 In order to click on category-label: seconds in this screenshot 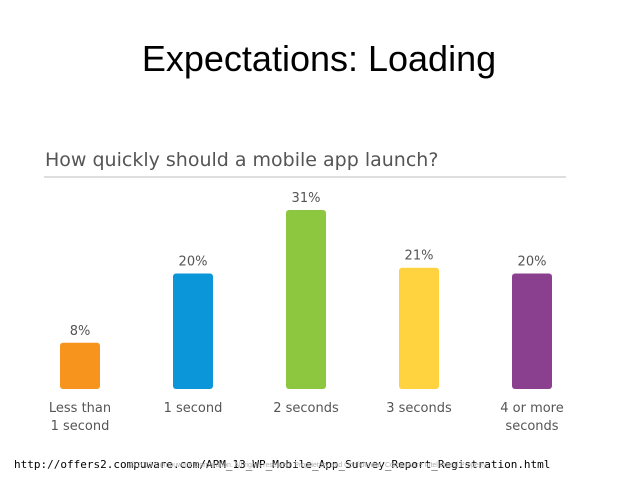, I will do `click(531, 426)`.